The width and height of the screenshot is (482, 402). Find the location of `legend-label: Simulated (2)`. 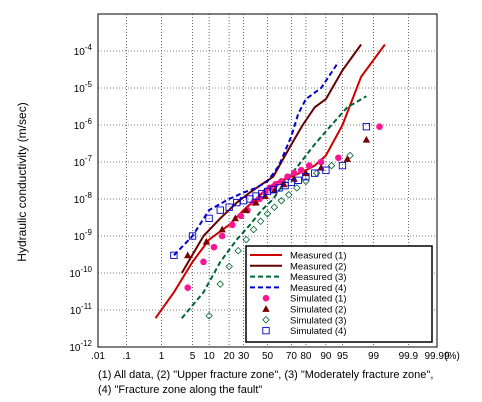

legend-label: Simulated (2) is located at coordinates (318, 310).